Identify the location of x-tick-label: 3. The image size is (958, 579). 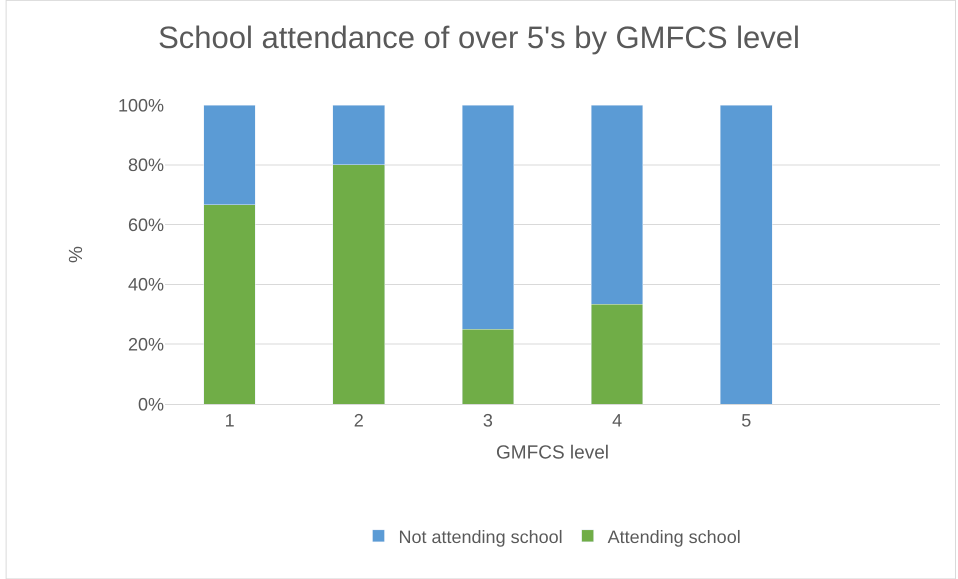
(487, 420).